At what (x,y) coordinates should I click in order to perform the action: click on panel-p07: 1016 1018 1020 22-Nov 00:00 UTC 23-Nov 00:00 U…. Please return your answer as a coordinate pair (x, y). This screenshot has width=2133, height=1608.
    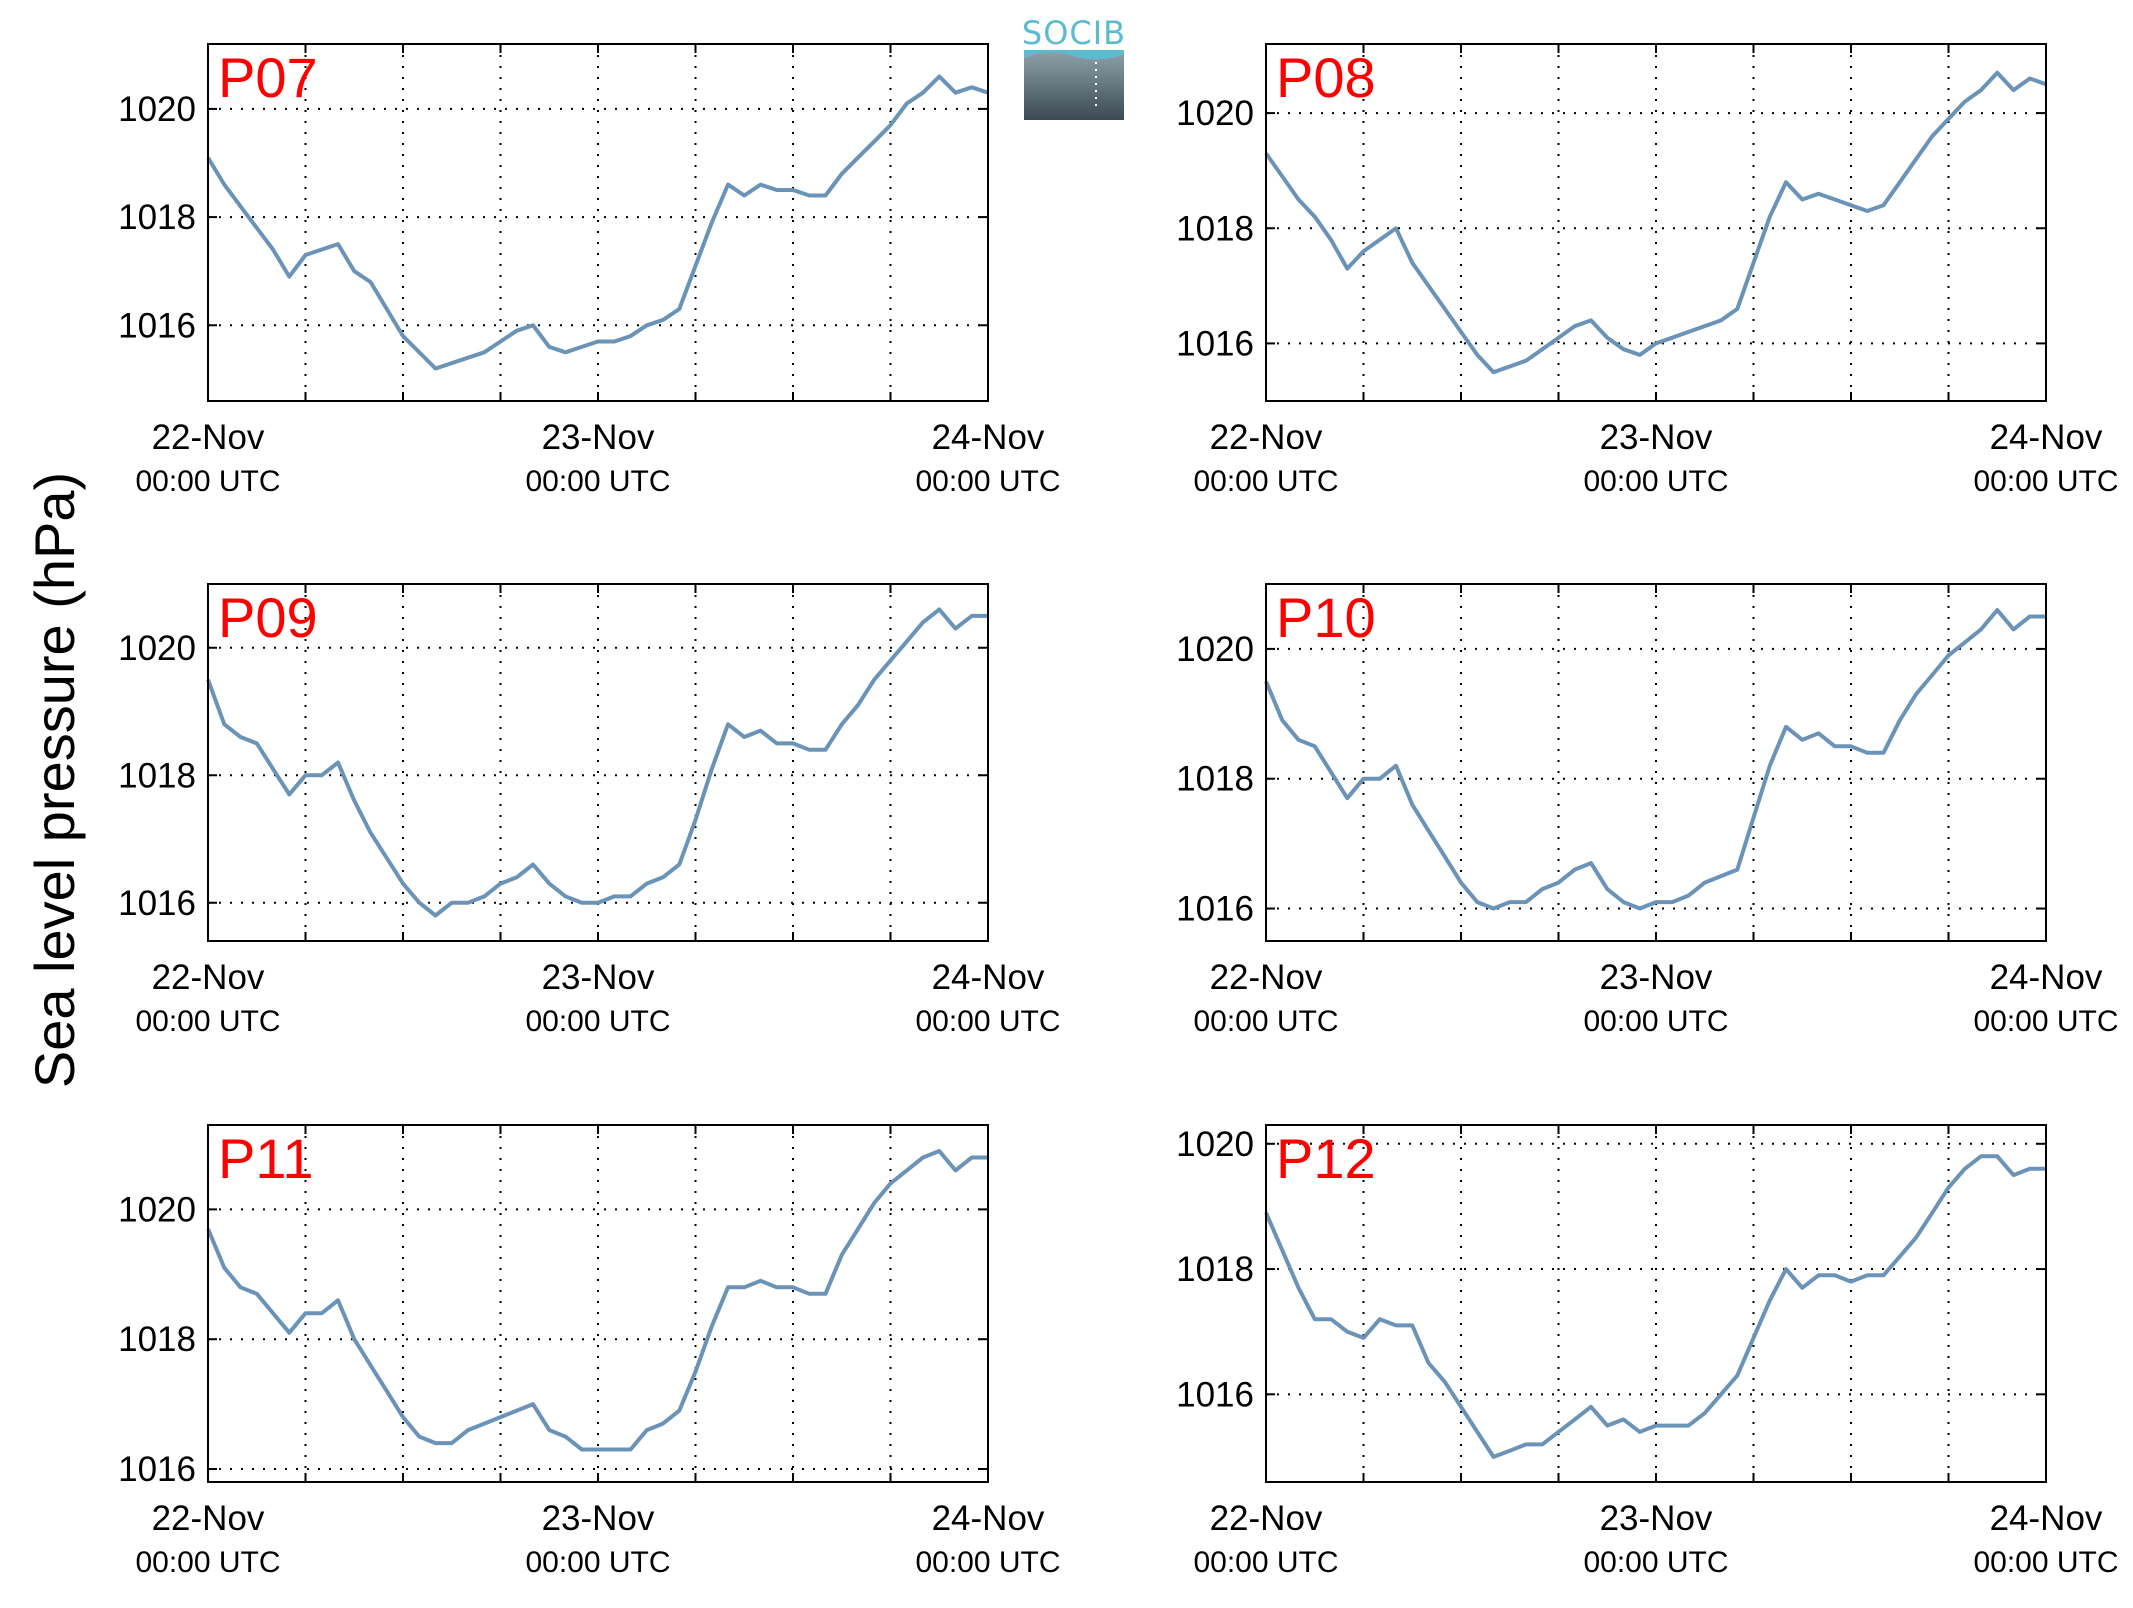
    Looking at the image, I should click on (589, 270).